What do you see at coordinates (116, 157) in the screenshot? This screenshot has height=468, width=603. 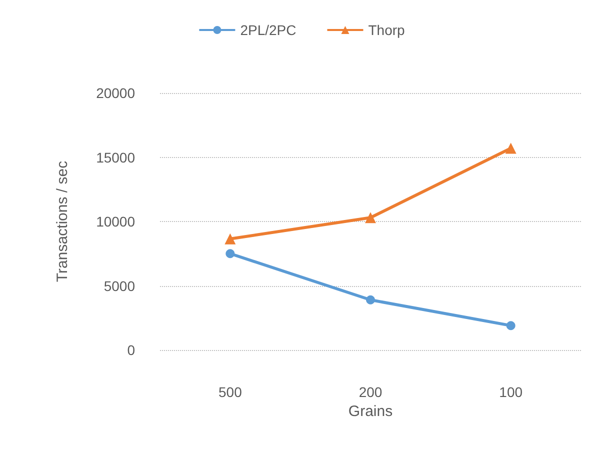 I see `y-tick-label: 15000` at bounding box center [116, 157].